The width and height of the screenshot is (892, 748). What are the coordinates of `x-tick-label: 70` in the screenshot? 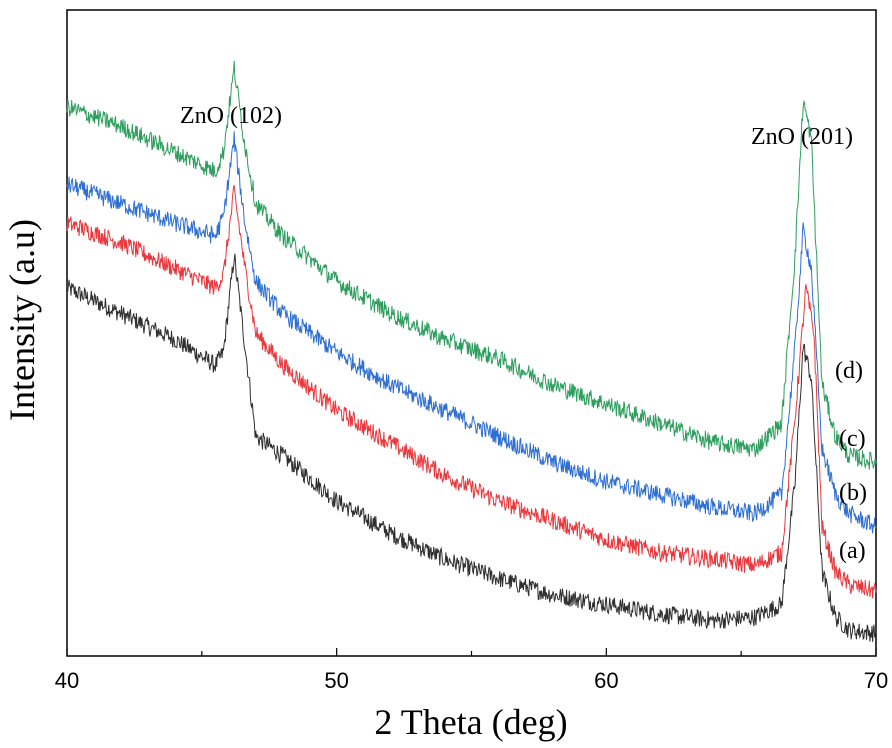 It's located at (876, 680).